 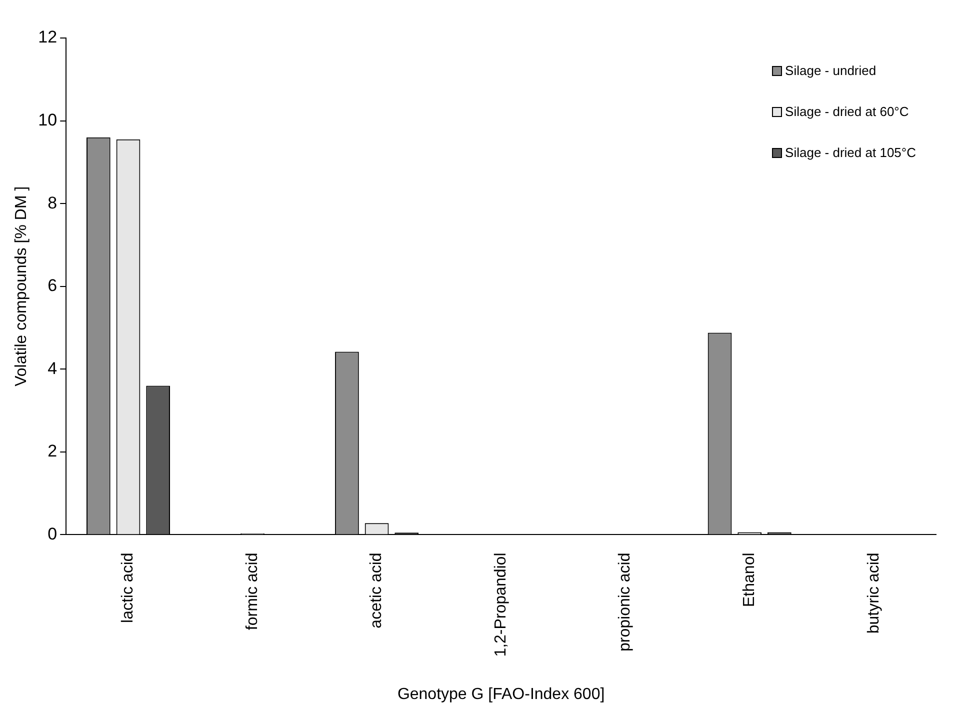 I want to click on x-tick-label: lactic acid, so click(x=128, y=587).